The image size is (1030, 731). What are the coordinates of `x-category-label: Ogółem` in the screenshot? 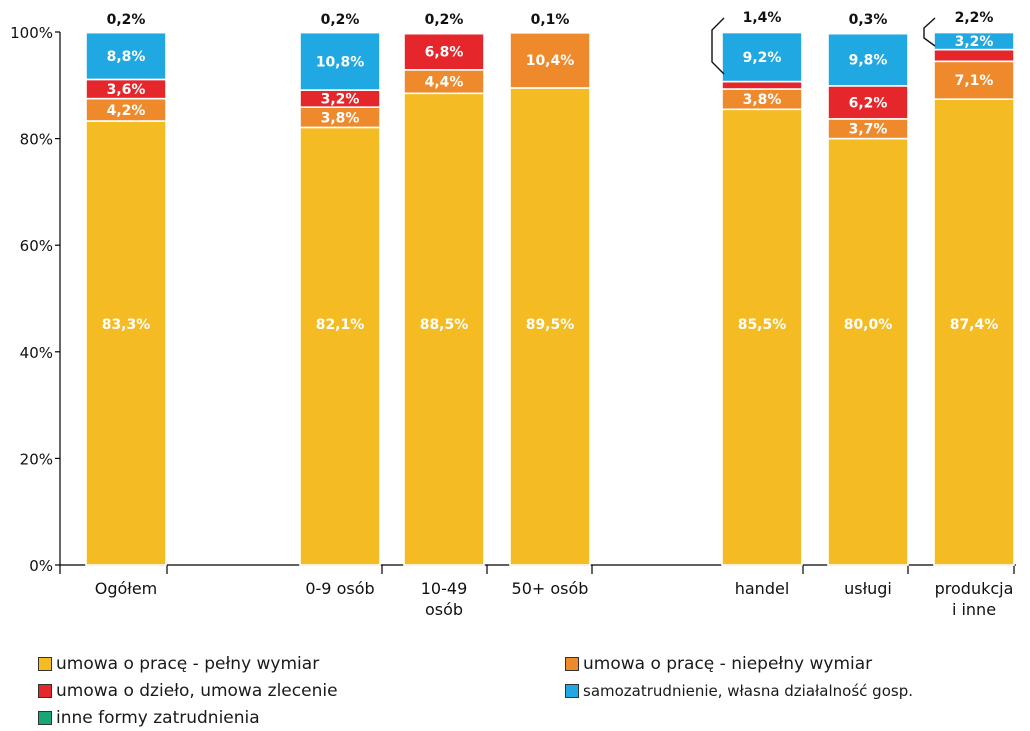 It's located at (126, 588).